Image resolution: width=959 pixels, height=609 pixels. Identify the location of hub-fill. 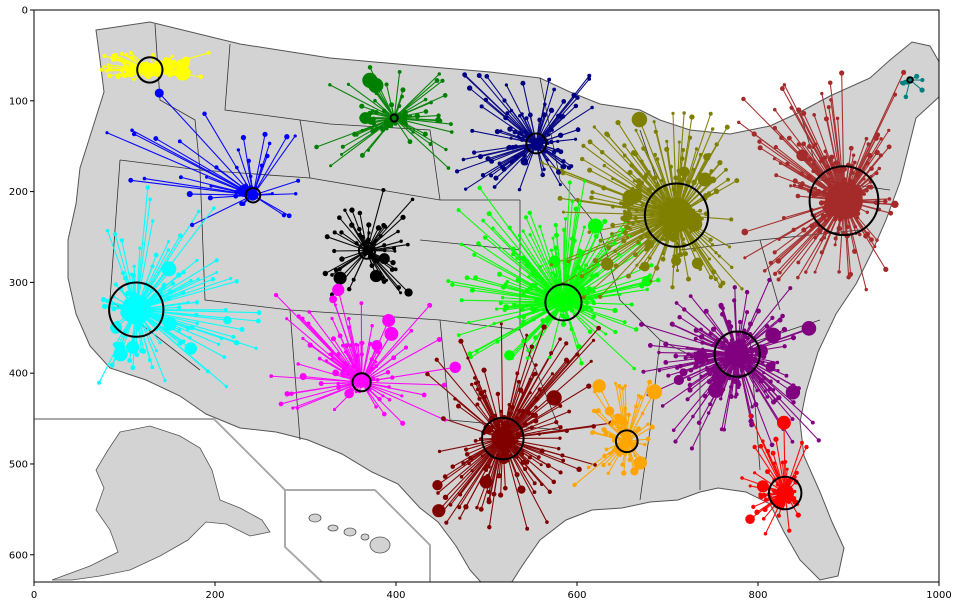
(253, 195).